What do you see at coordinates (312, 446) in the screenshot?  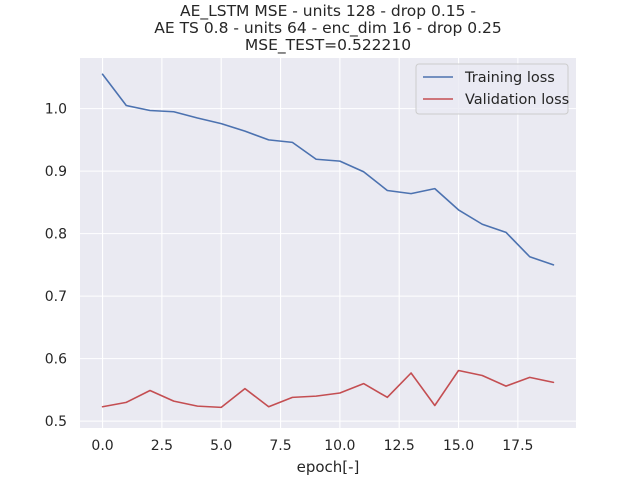 I see `x-tick-labels: 0.0 2.5 5.0 7.5 10.0 12.5 15.0 17.5` at bounding box center [312, 446].